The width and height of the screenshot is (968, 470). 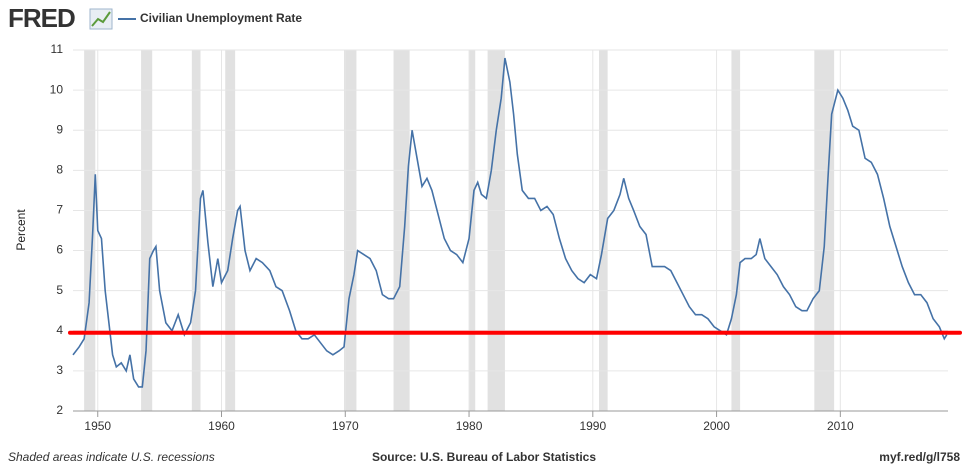 What do you see at coordinates (592, 426) in the screenshot?
I see `x-tick-label: 1990` at bounding box center [592, 426].